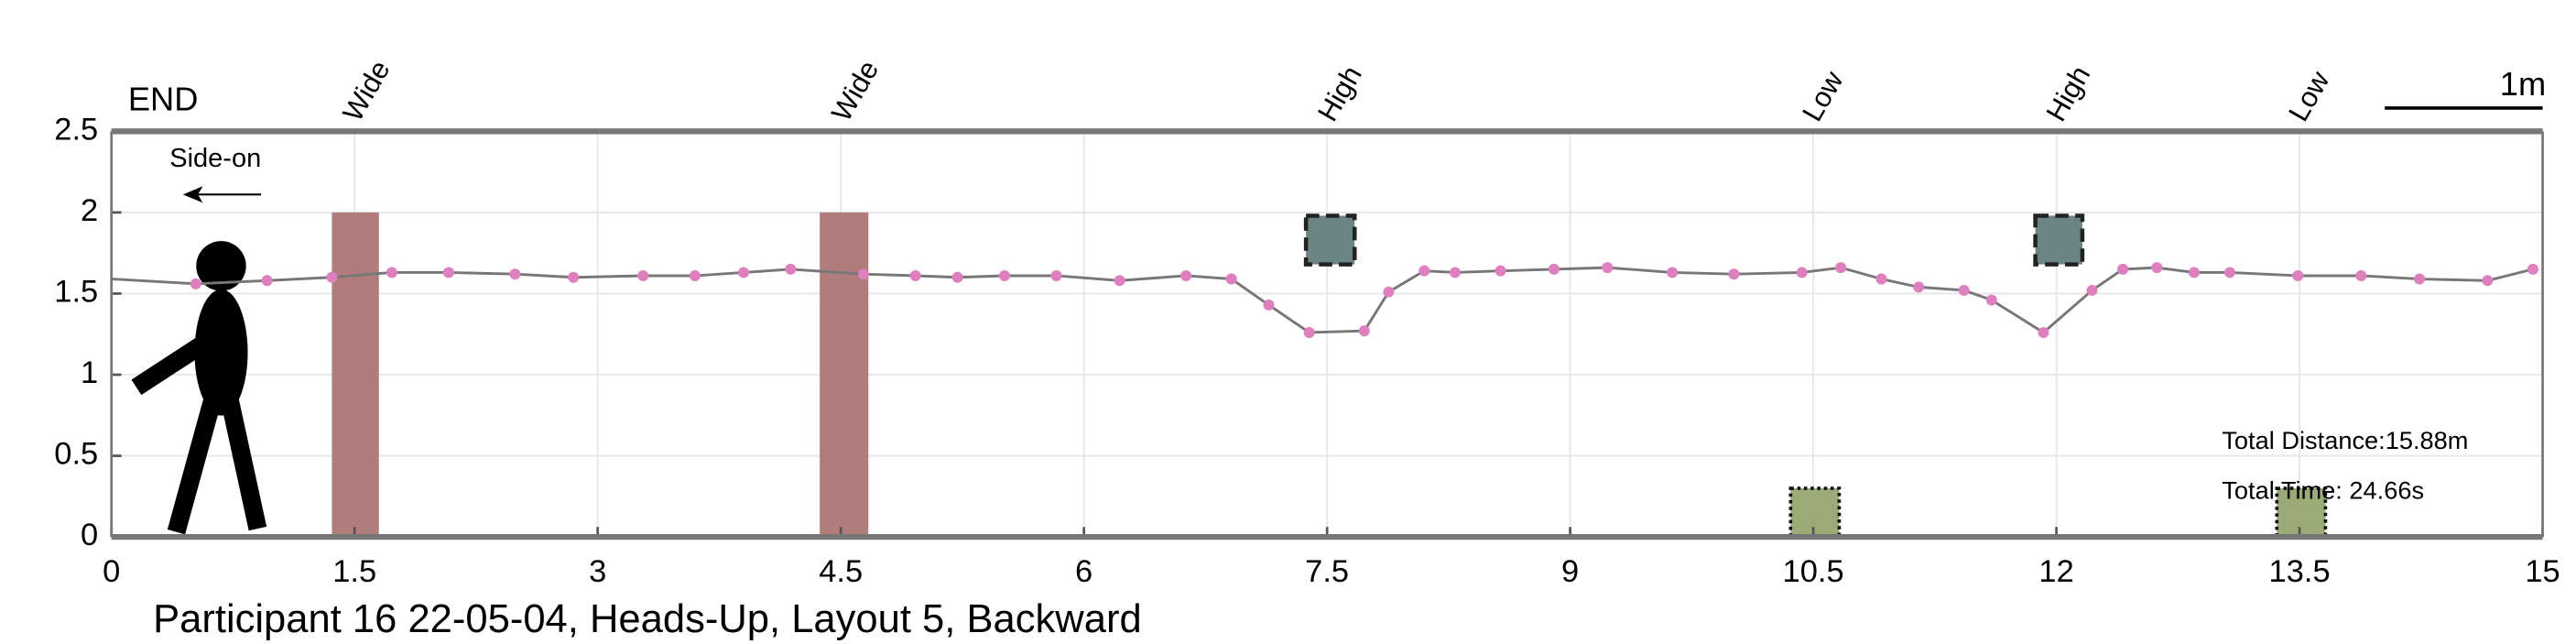  What do you see at coordinates (1813, 572) in the screenshot?
I see `x-tick-label: 10.5` at bounding box center [1813, 572].